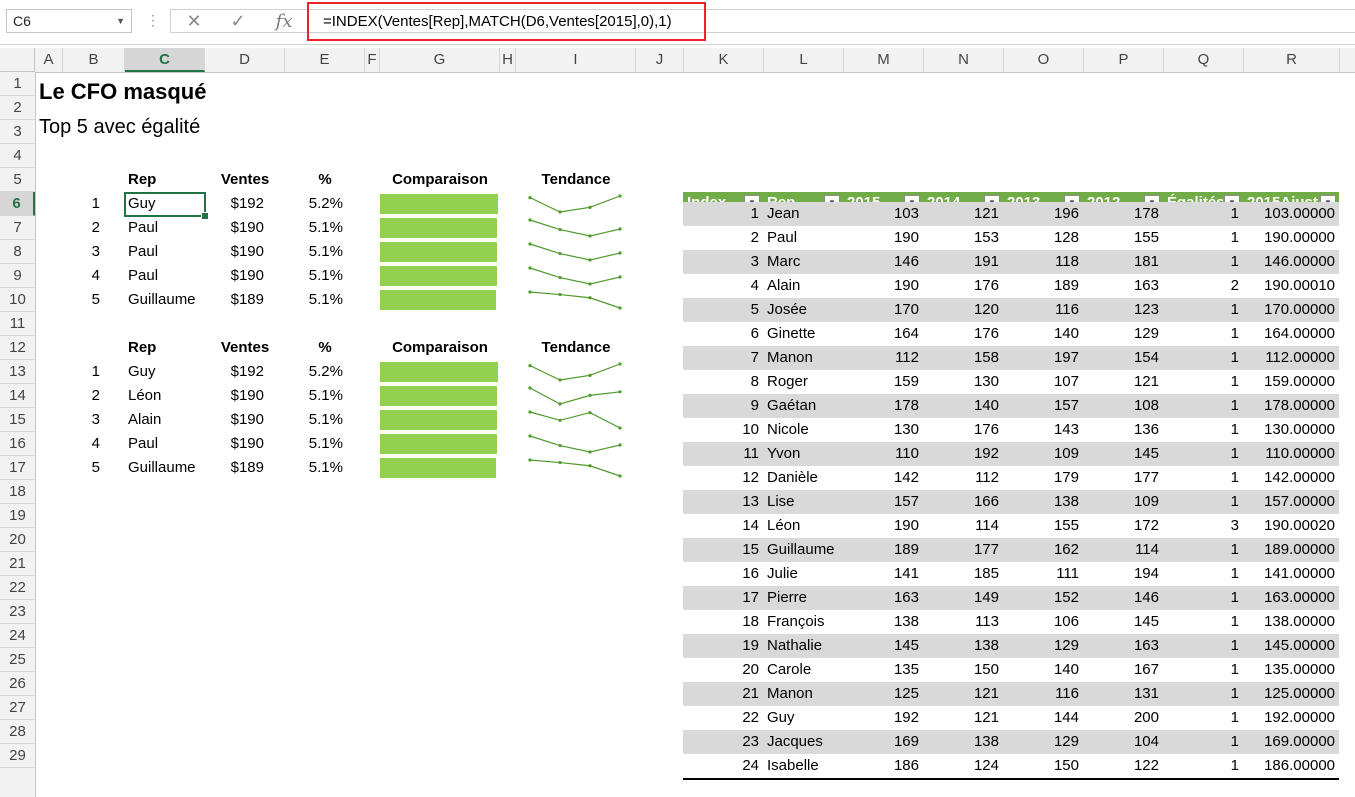  Describe the element at coordinates (1044, 60) in the screenshot. I see `column-header-o: O` at that location.